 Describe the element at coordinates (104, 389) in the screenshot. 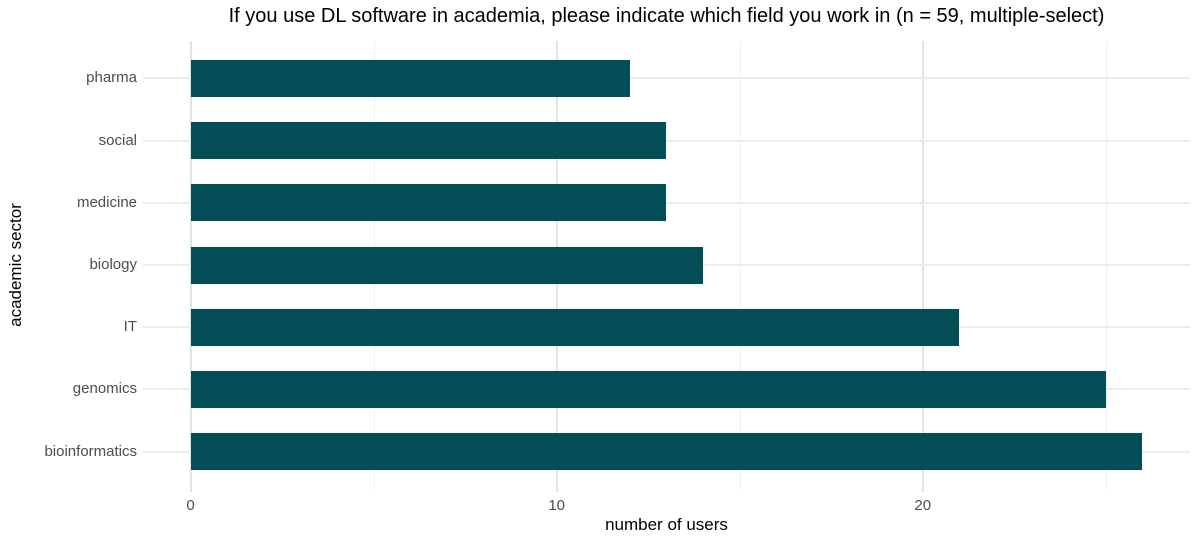

I see `y-tick-label-genomics: genomics` at that location.